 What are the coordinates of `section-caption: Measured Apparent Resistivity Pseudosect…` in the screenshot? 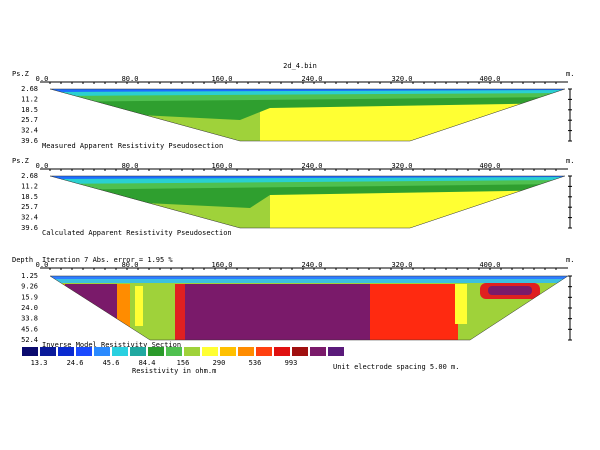 It's located at (132, 146).